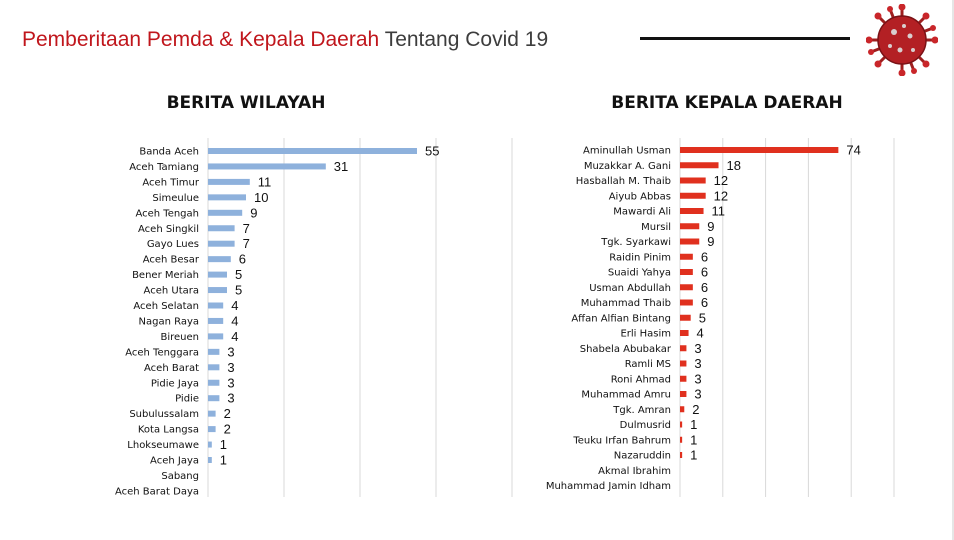 The height and width of the screenshot is (540, 954). I want to click on category-label: Aiyub Abbas, so click(640, 196).